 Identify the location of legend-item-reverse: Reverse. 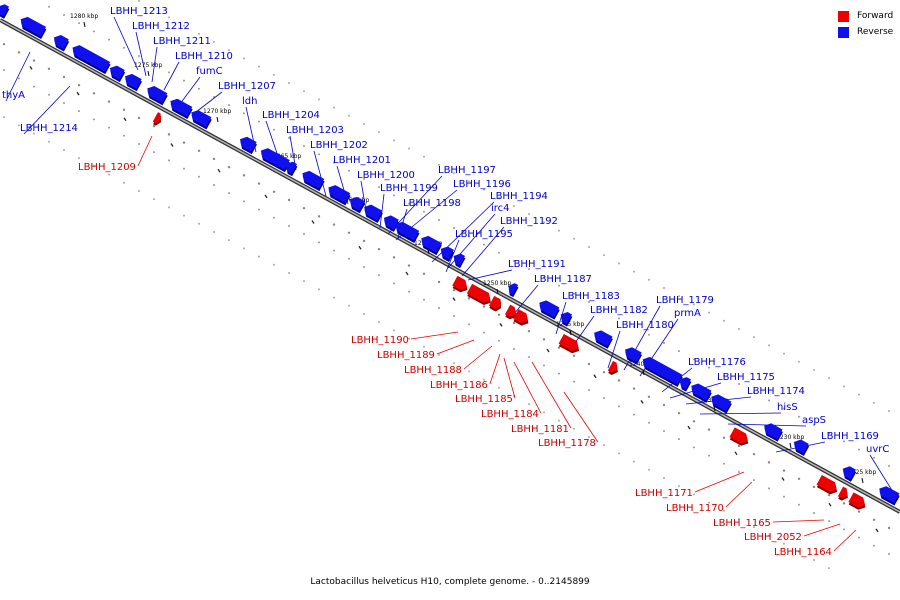
(865, 32).